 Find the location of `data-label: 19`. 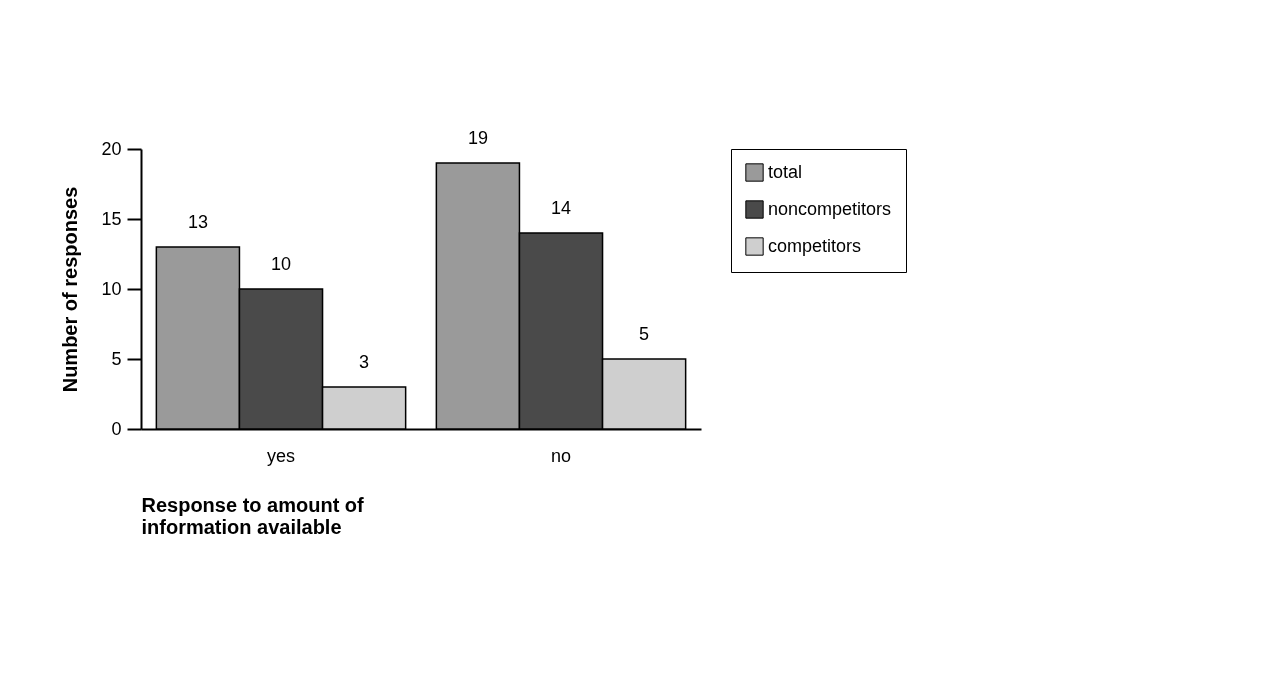

data-label: 19 is located at coordinates (477, 138).